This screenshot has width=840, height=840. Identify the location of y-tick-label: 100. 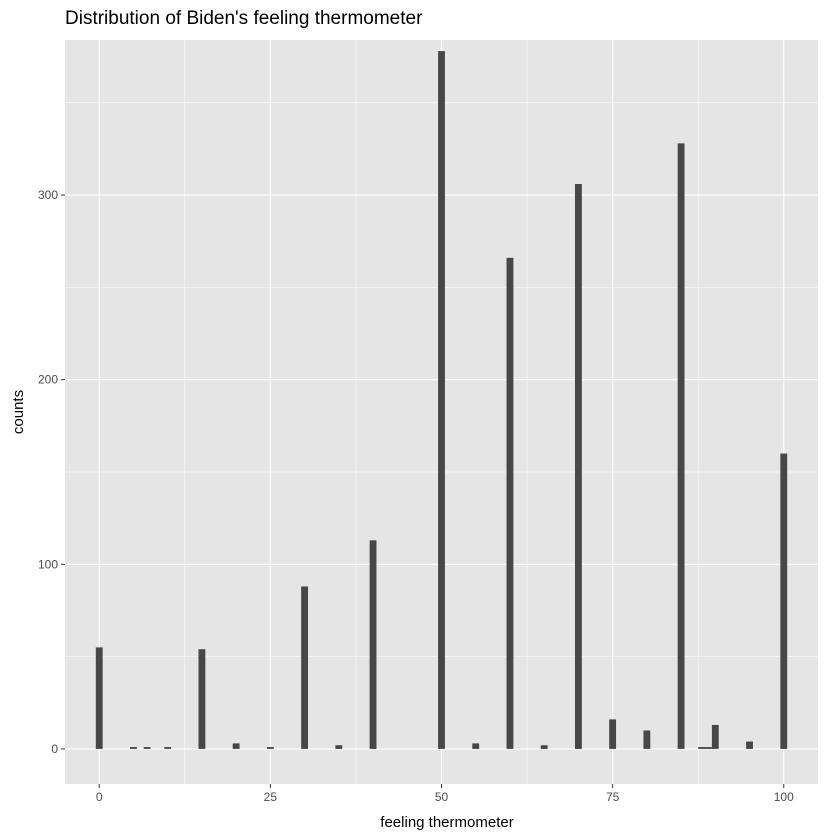
(48, 564).